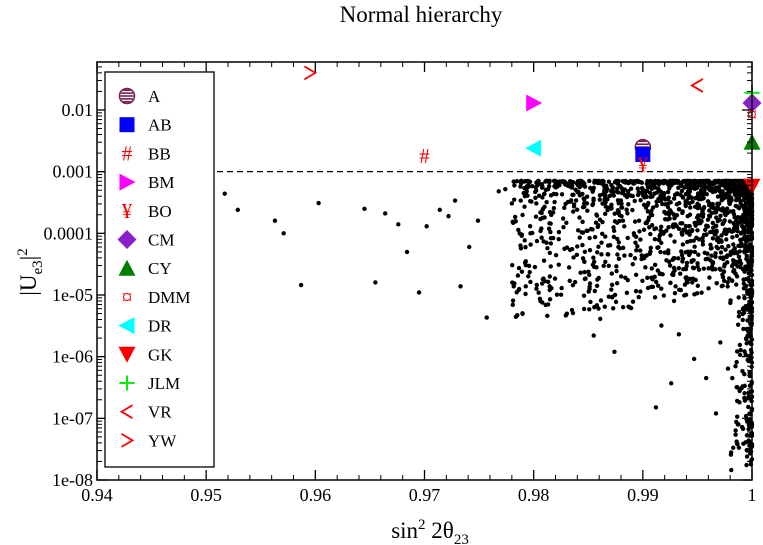 The width and height of the screenshot is (763, 545). What do you see at coordinates (145, 412) in the screenshot?
I see `legend-item-vr: VR` at bounding box center [145, 412].